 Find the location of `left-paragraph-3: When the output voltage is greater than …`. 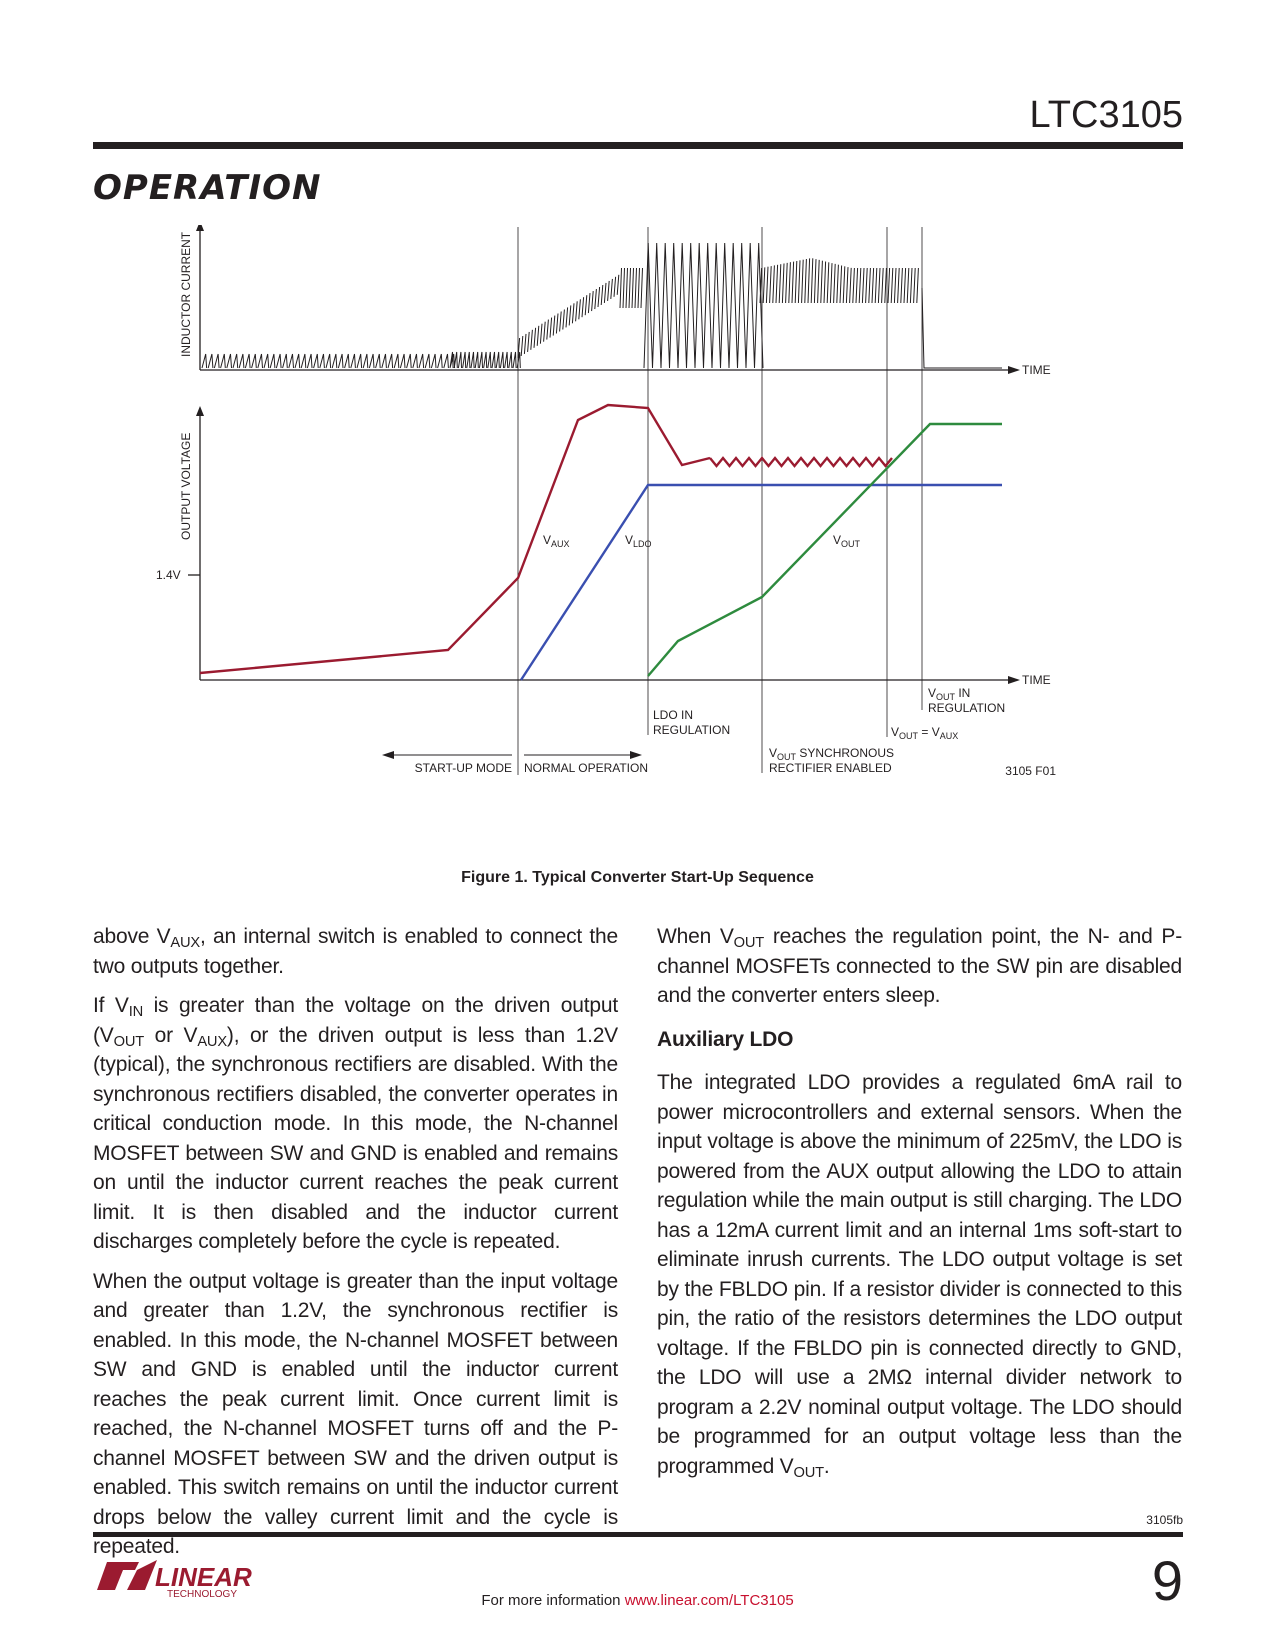

left-paragraph-3: When the output voltage is greater than … is located at coordinates (355, 1414).